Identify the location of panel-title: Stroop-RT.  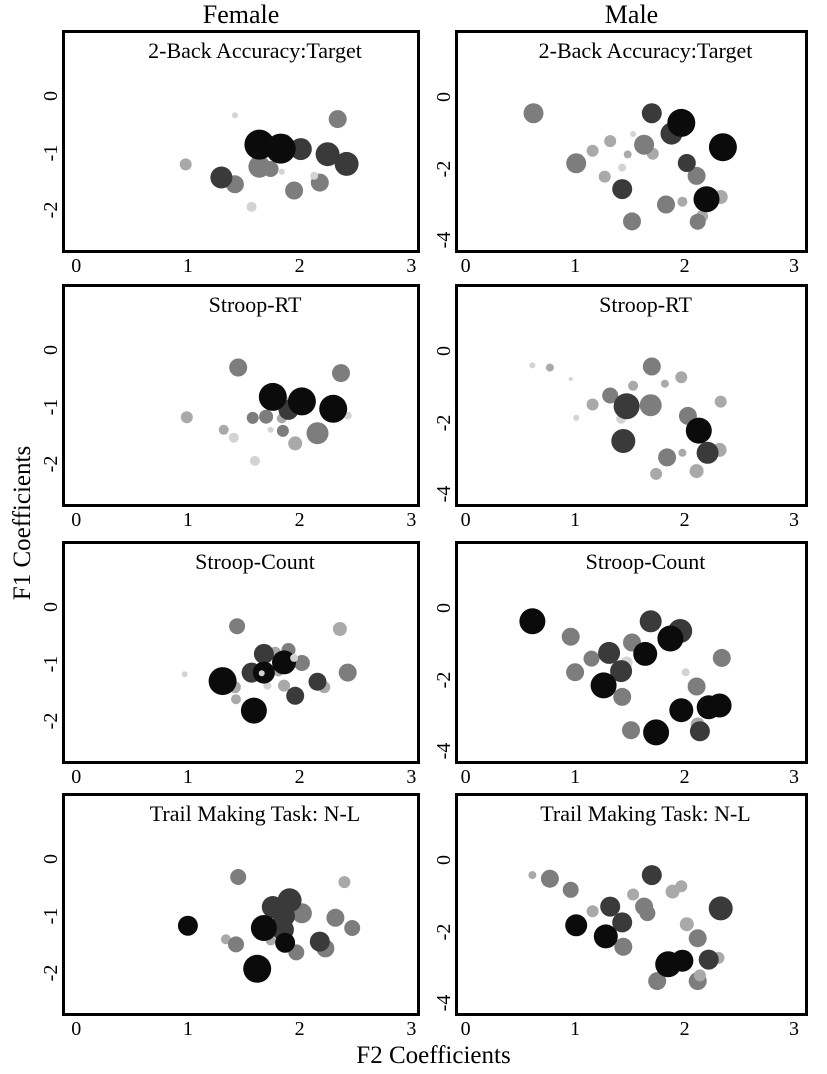
(255, 304).